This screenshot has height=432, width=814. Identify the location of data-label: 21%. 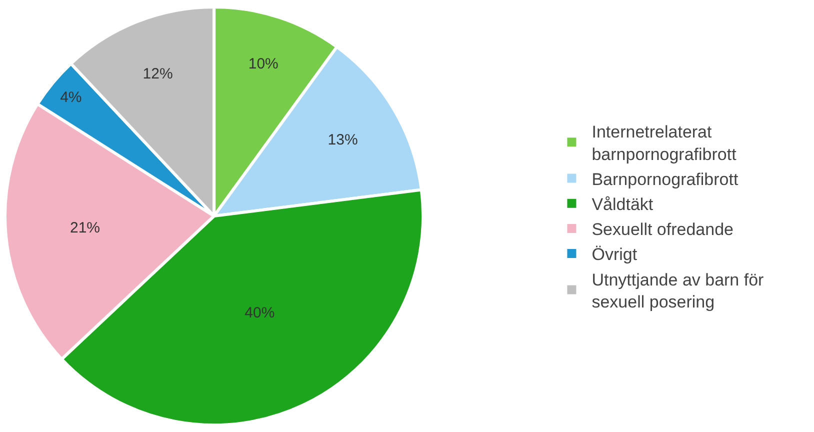
(85, 228).